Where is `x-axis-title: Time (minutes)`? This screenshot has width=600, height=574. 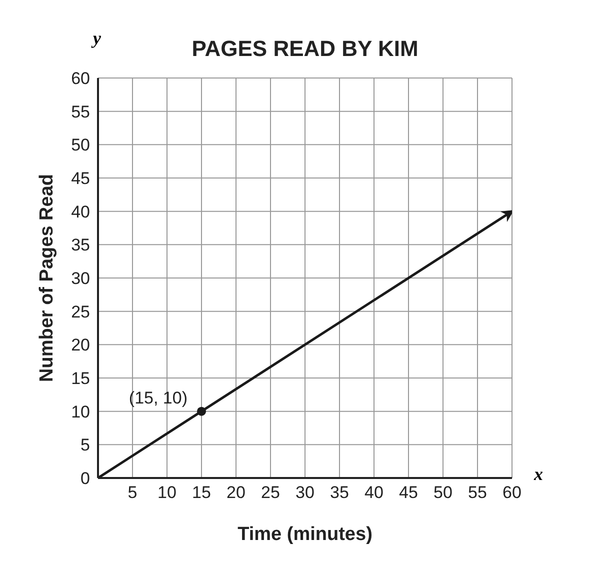
x-axis-title: Time (minutes) is located at coordinates (305, 534).